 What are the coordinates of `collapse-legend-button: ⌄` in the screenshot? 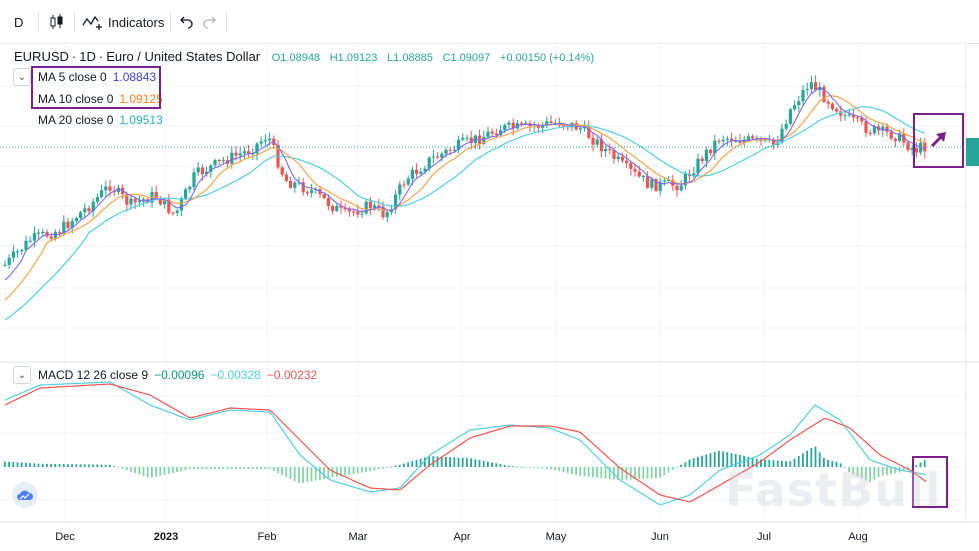 It's located at (22, 77).